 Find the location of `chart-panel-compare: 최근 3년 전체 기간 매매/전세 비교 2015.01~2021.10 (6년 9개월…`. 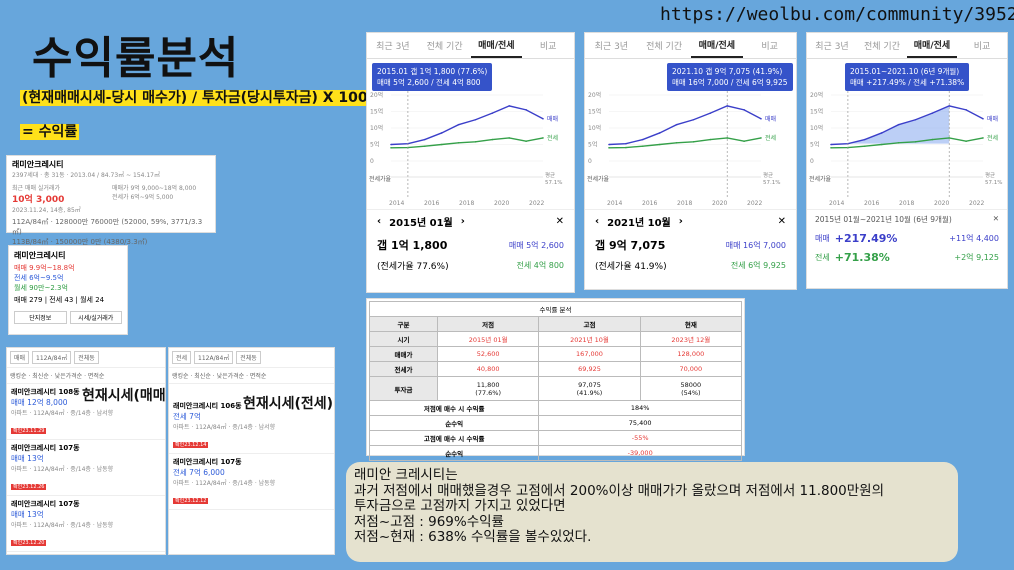

chart-panel-compare: 최근 3년 전체 기간 매매/전세 비교 2015.01~2021.10 (6년 9개월… is located at coordinates (907, 160).